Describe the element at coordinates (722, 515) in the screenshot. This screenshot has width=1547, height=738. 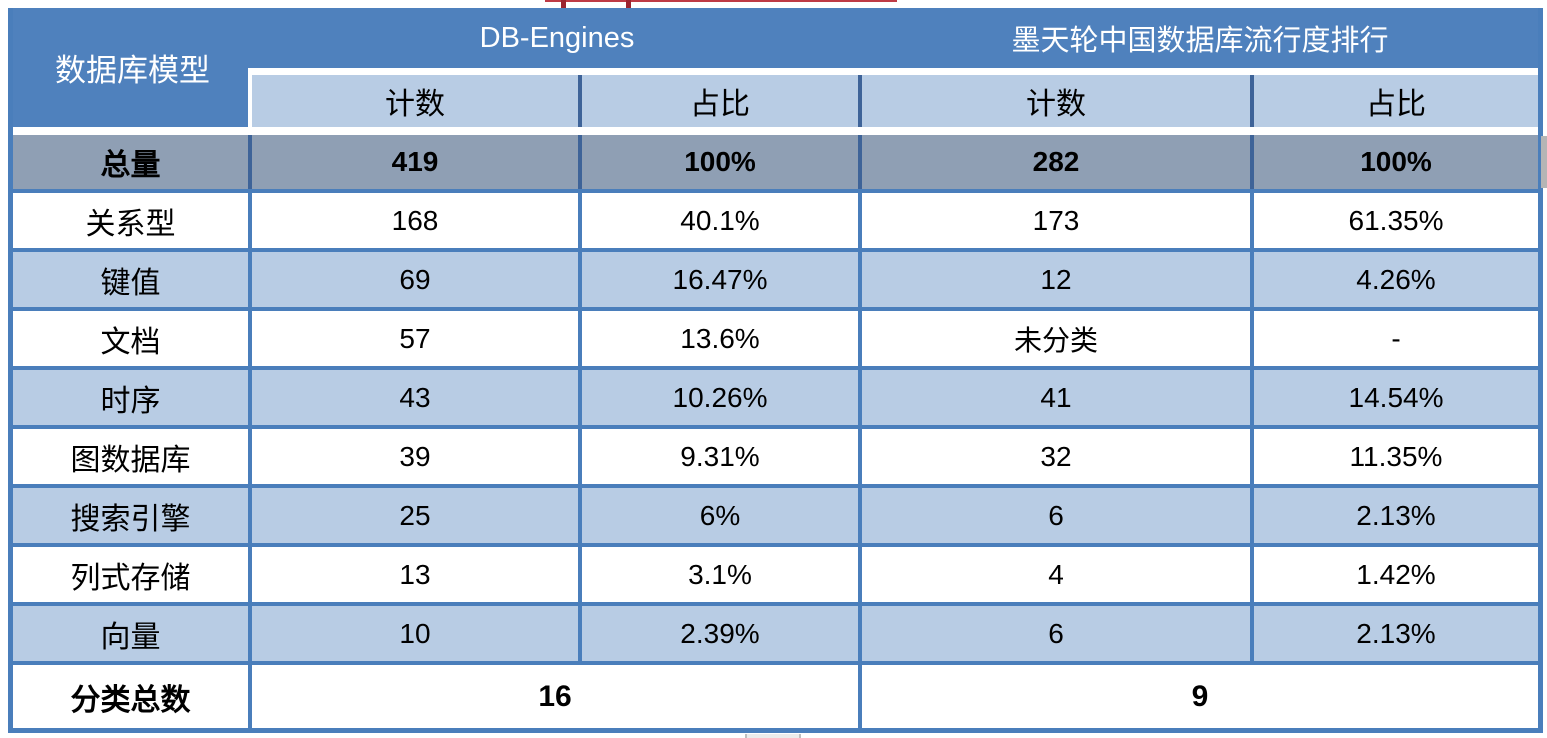
I see `db-pct-cell: 6%` at that location.